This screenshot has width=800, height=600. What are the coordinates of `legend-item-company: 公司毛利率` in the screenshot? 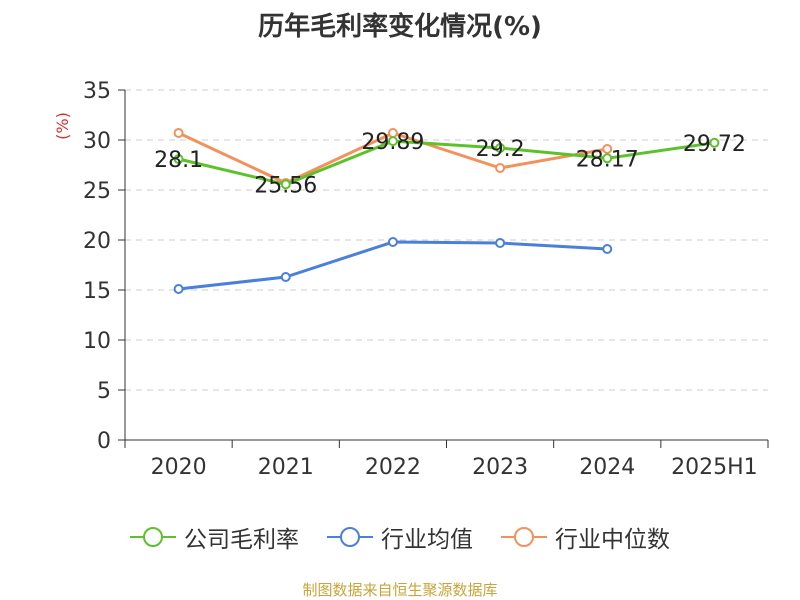 It's located at (214, 537).